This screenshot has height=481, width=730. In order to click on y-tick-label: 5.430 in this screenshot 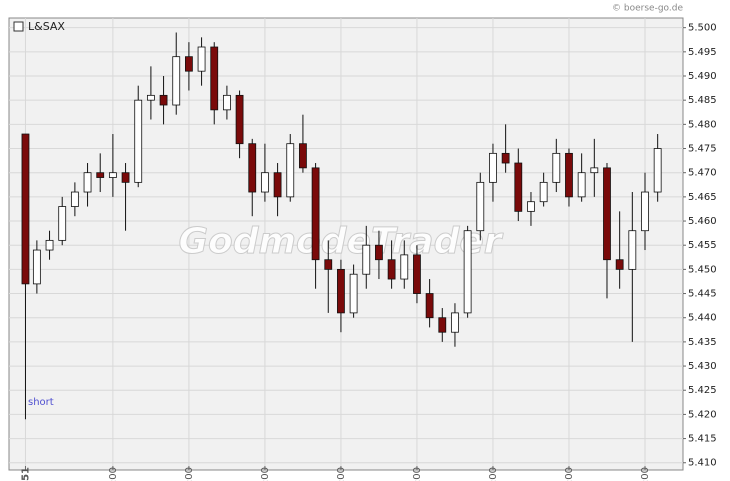, I will do `click(702, 366)`.